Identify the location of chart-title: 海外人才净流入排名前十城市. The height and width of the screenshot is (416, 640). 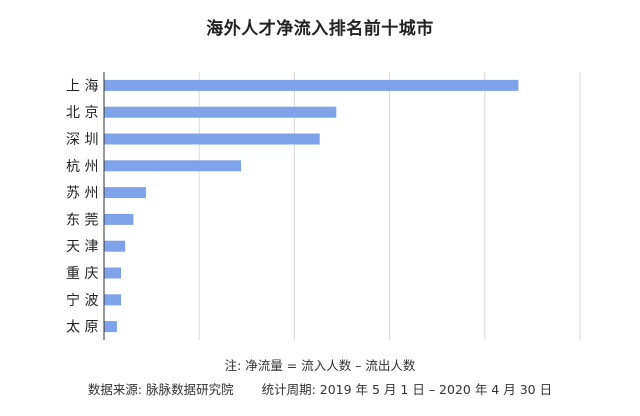
(320, 29).